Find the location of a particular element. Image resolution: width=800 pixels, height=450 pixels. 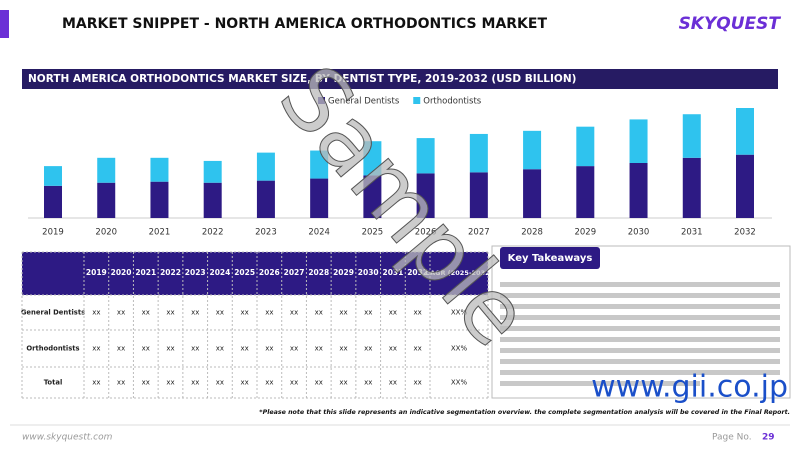

table-header-cell: 2021 is located at coordinates (145, 272).